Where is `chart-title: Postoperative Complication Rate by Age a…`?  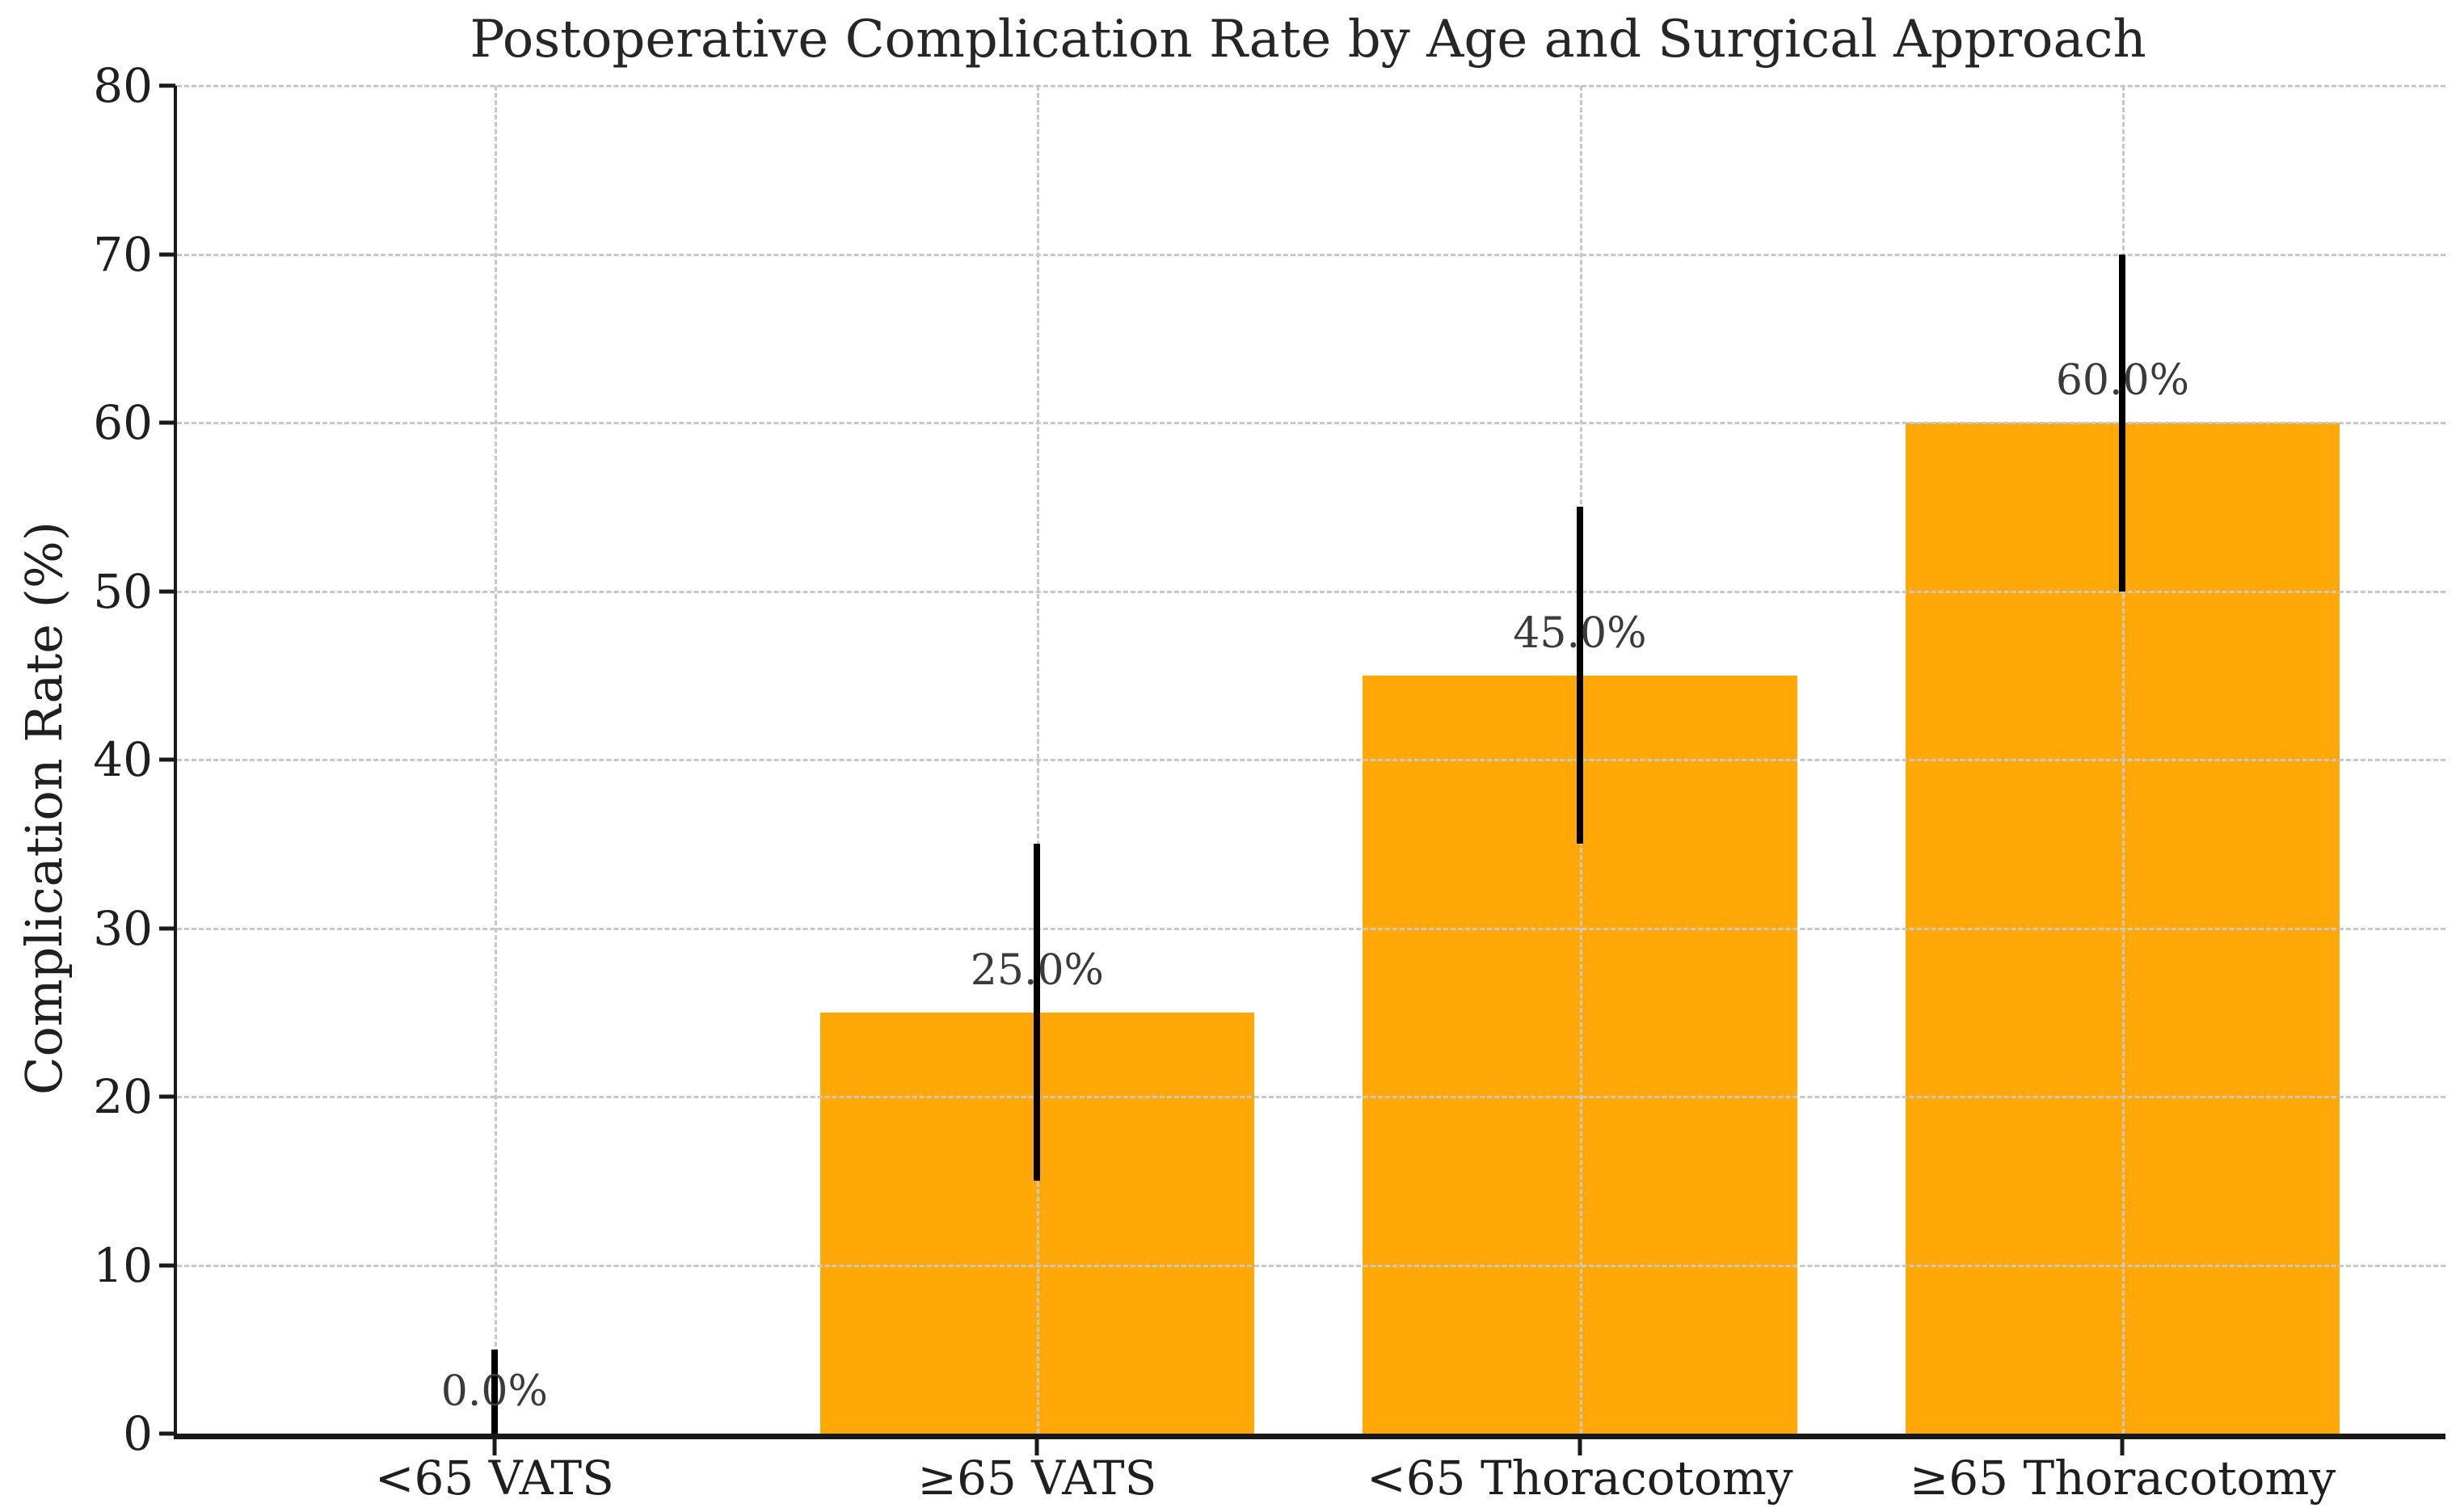
chart-title: Postoperative Complication Rate by Age a… is located at coordinates (1308, 39).